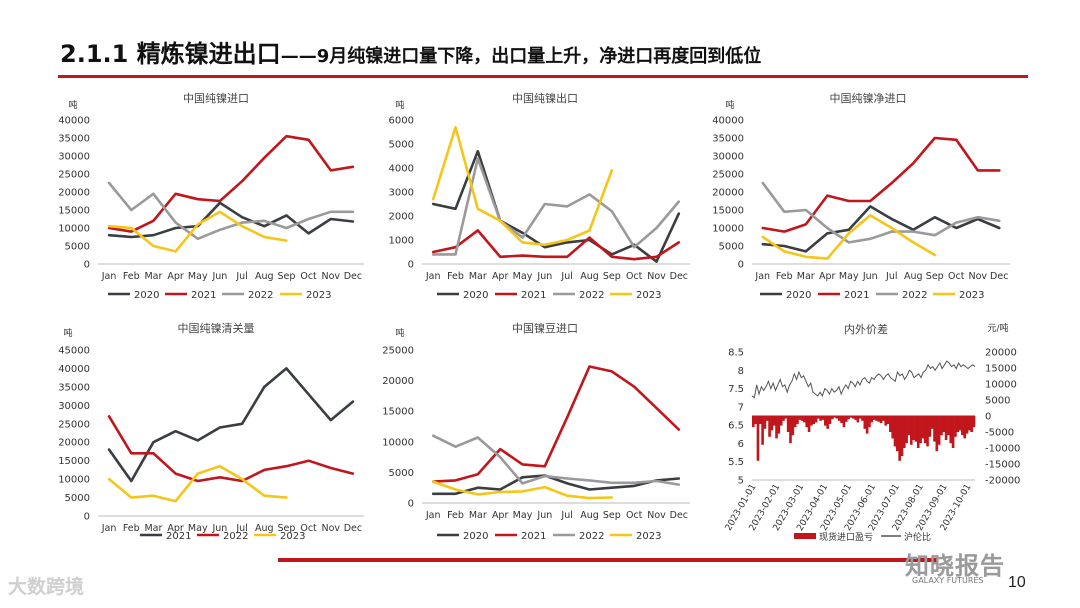 The width and height of the screenshot is (1080, 608). What do you see at coordinates (241, 528) in the screenshot?
I see `x-tick-label-customs: Jul` at bounding box center [241, 528].